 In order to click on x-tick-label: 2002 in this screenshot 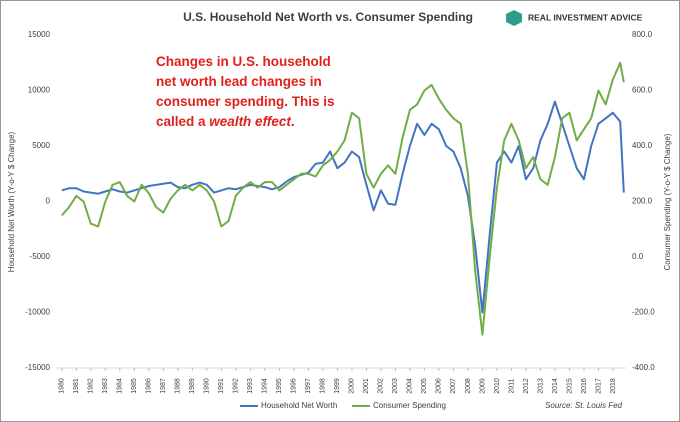, I will do `click(381, 386)`.